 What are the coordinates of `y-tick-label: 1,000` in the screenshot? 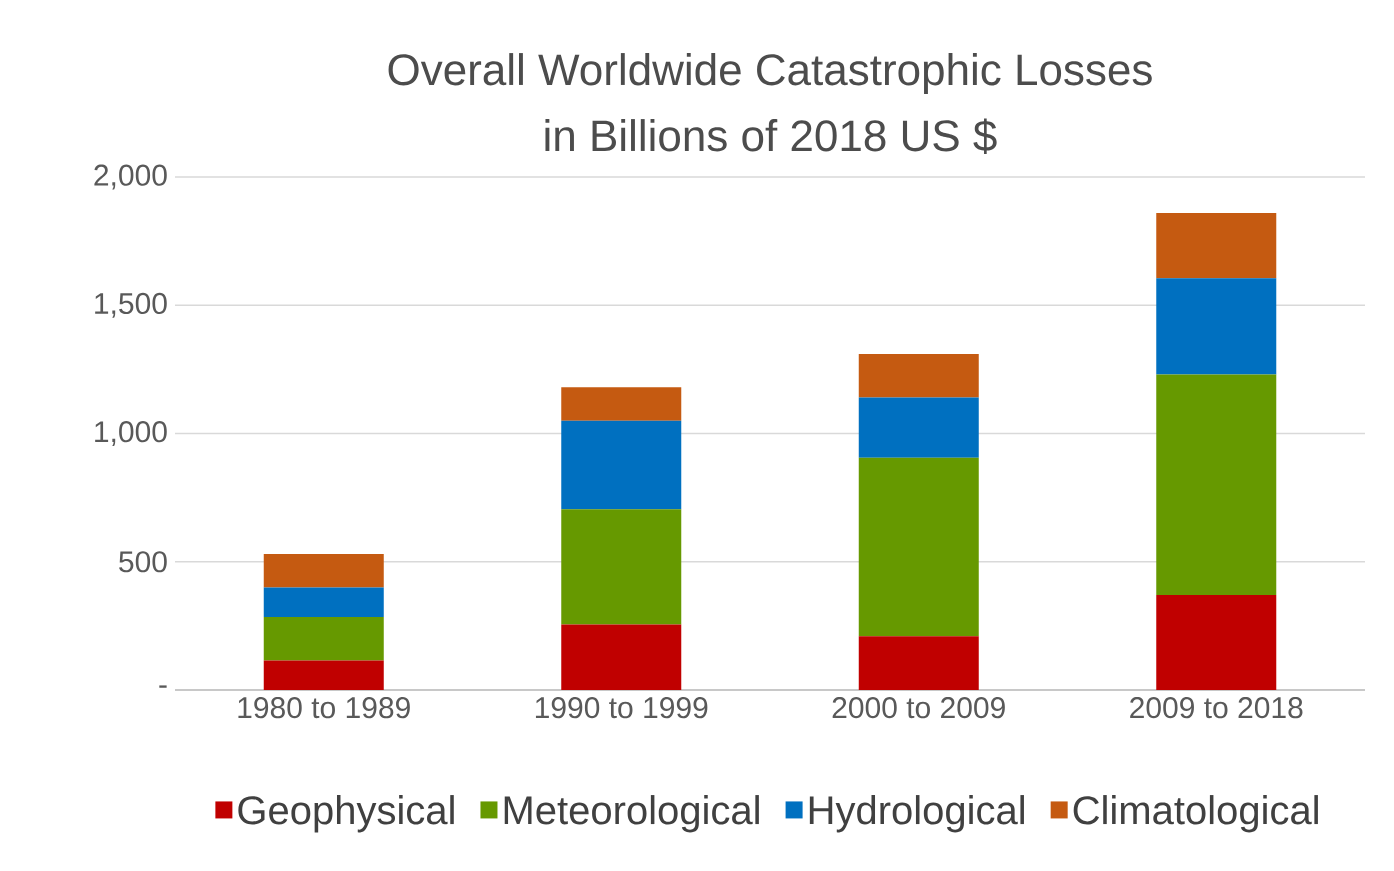 It's located at (131, 433).